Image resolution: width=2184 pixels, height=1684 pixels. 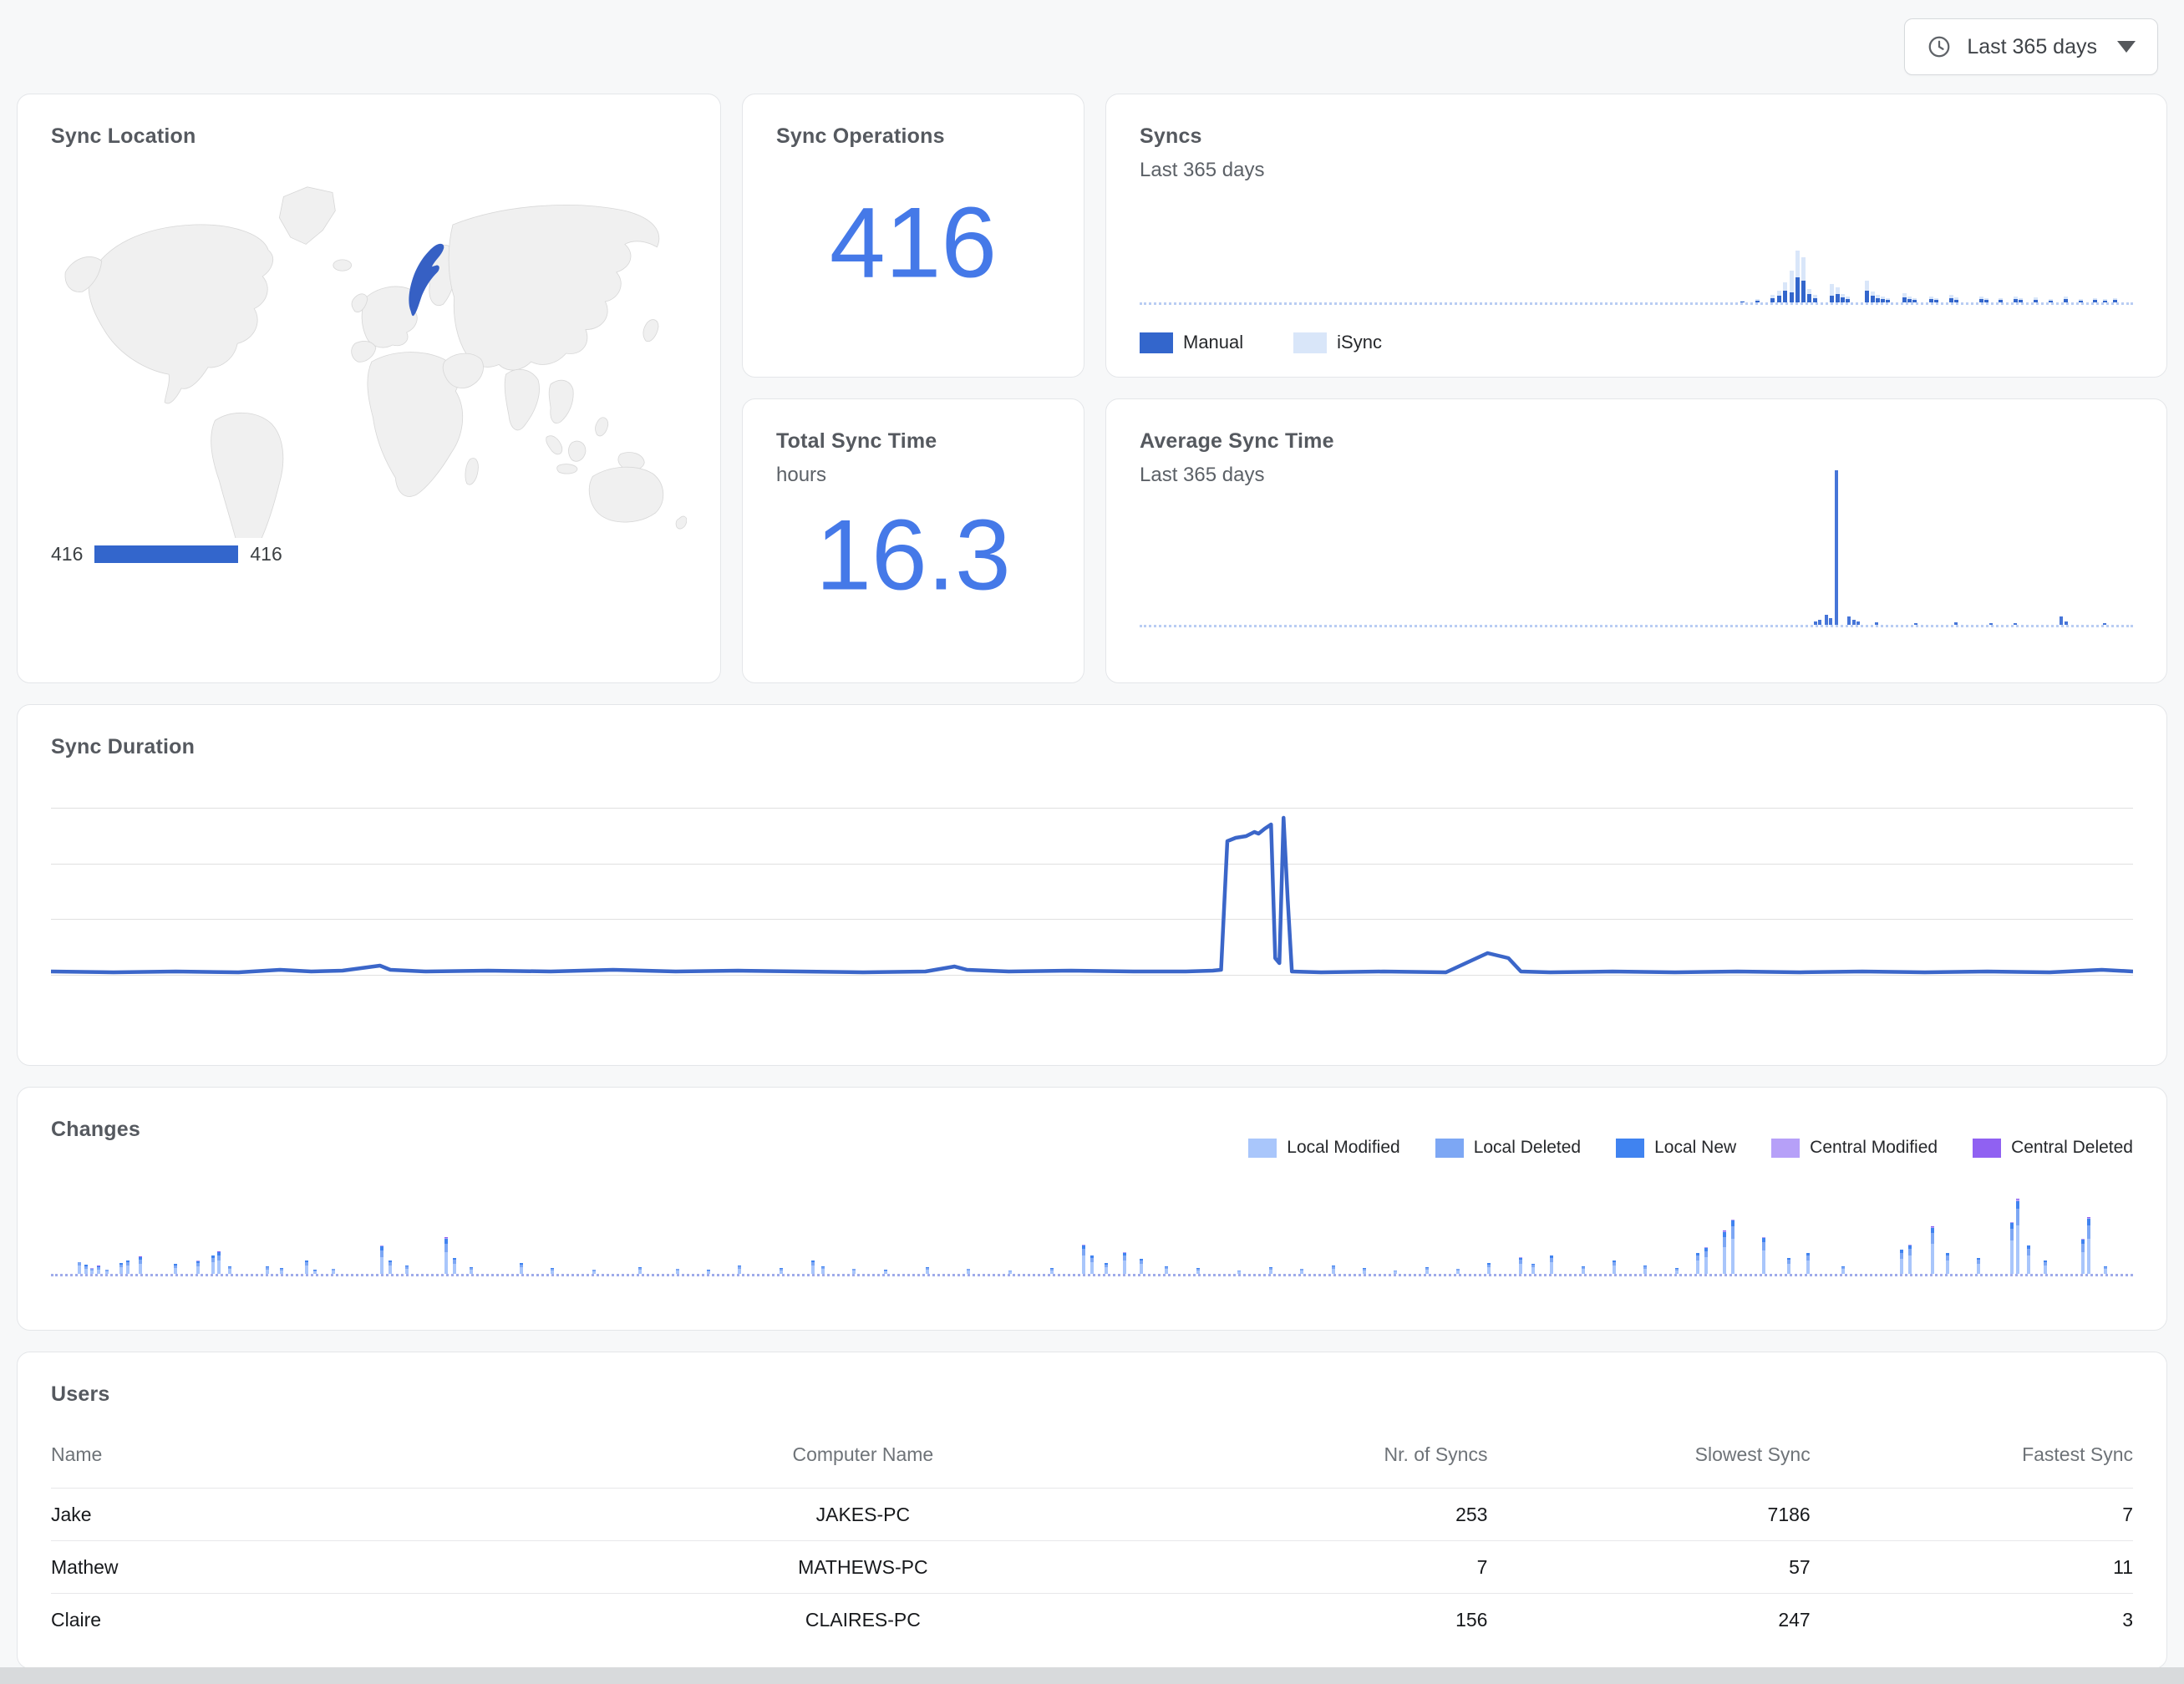 I want to click on map-middle-east, so click(x=463, y=371).